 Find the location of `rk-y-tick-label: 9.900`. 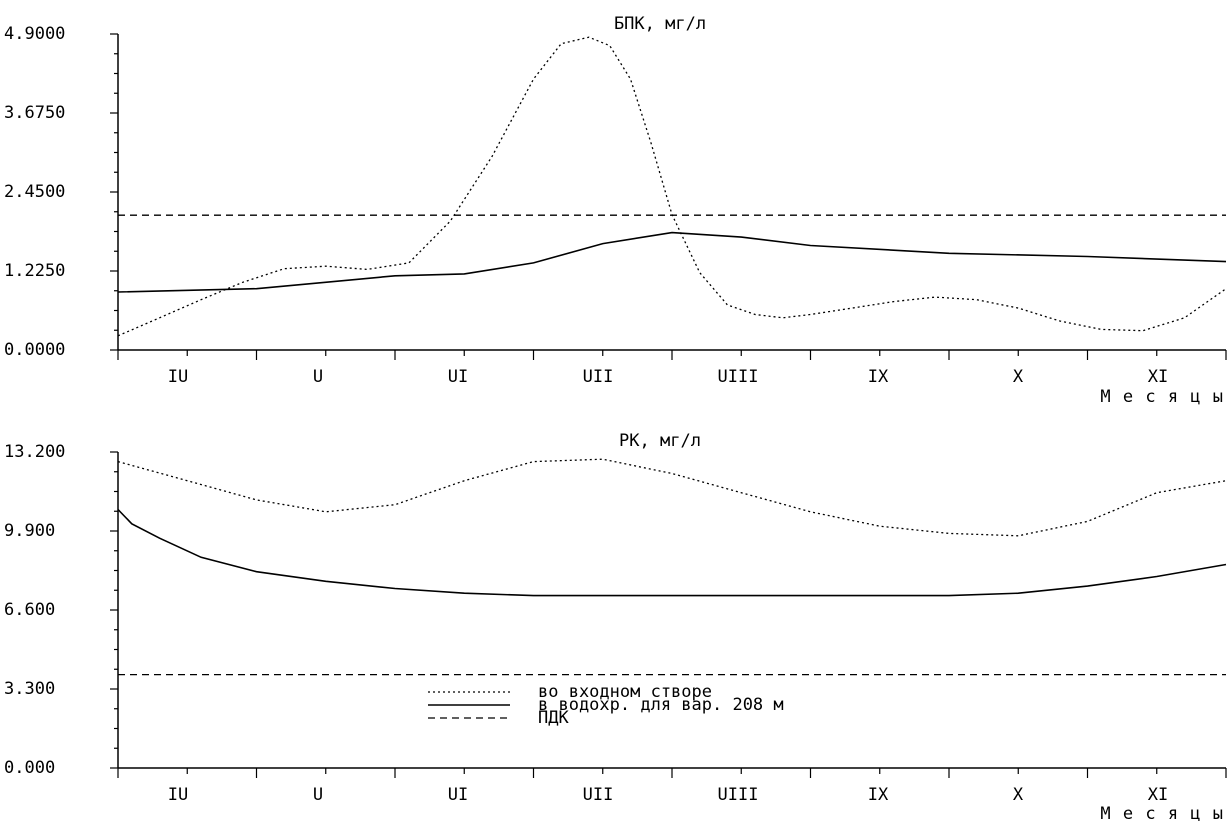

rk-y-tick-label: 9.900 is located at coordinates (29, 531).